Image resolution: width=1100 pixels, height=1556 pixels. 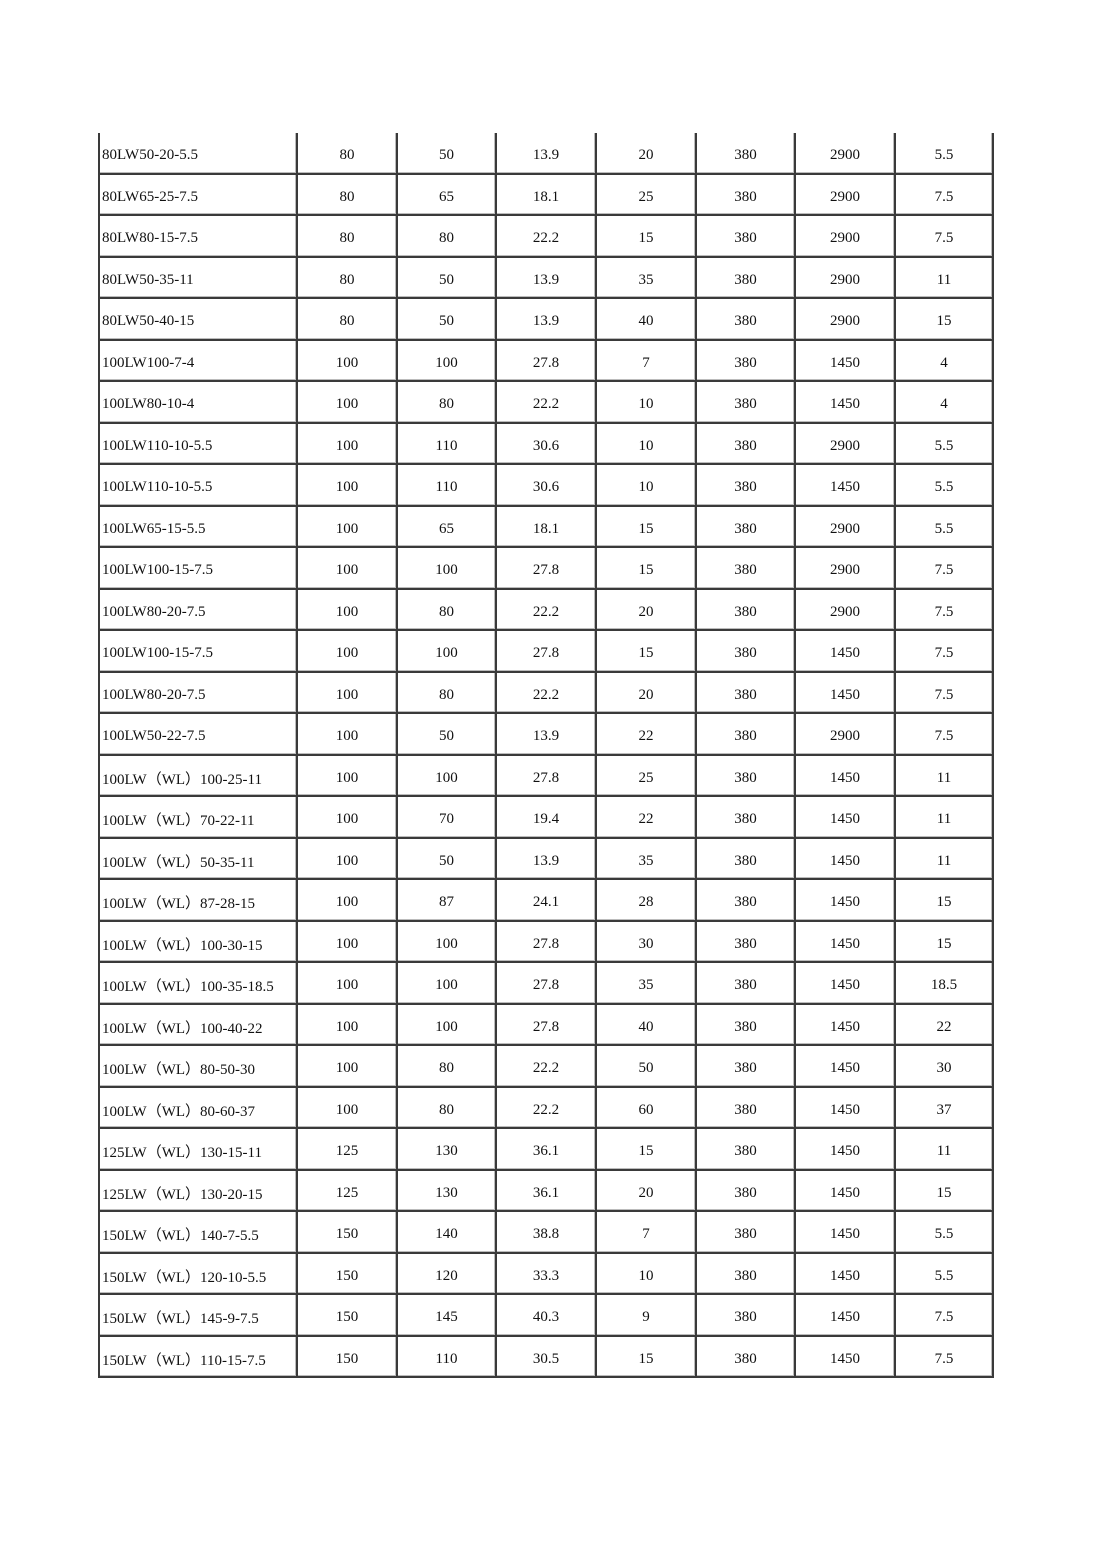 I want to click on table-row: 80LW50-20-5.5 80 50 13.9 20 380 2900 5.5, so click(x=546, y=154).